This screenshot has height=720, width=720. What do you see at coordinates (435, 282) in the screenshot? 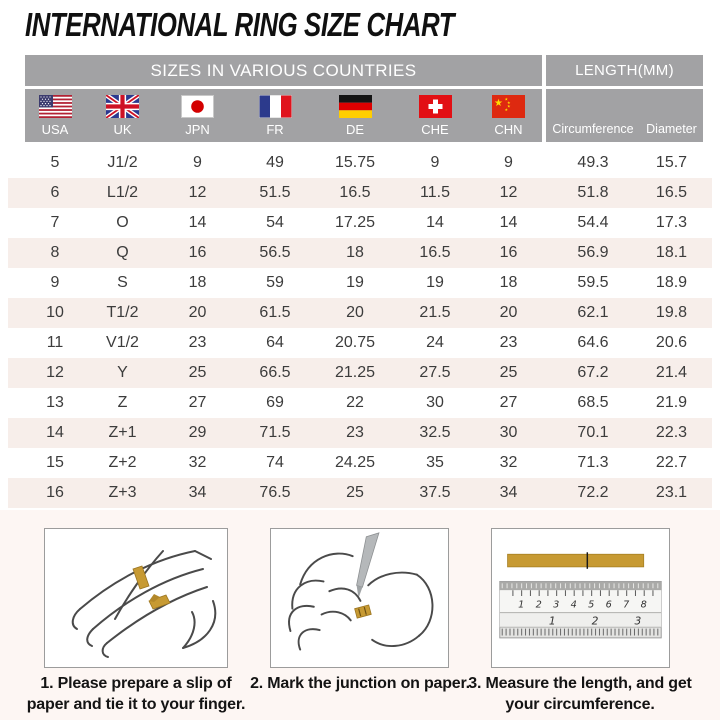
I see `size-cell: 19` at bounding box center [435, 282].